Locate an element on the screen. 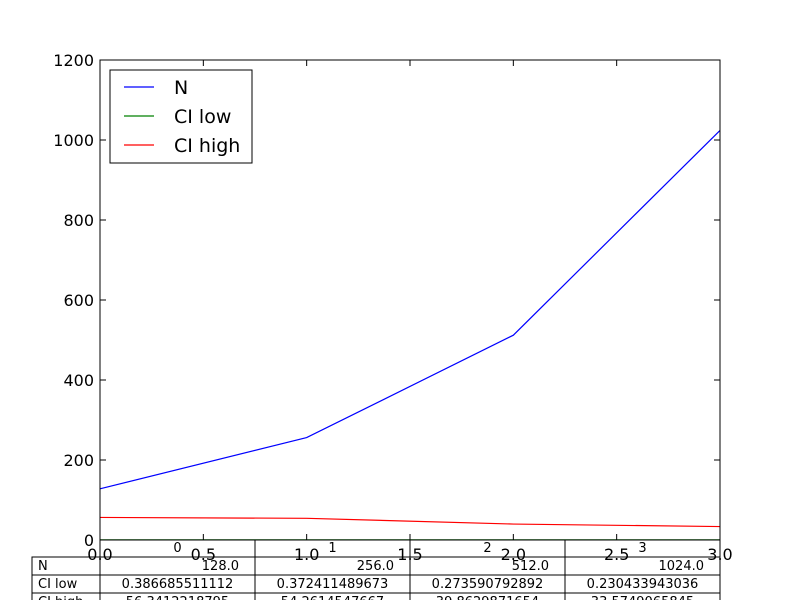  legend: N CI low CI high is located at coordinates (181, 116).